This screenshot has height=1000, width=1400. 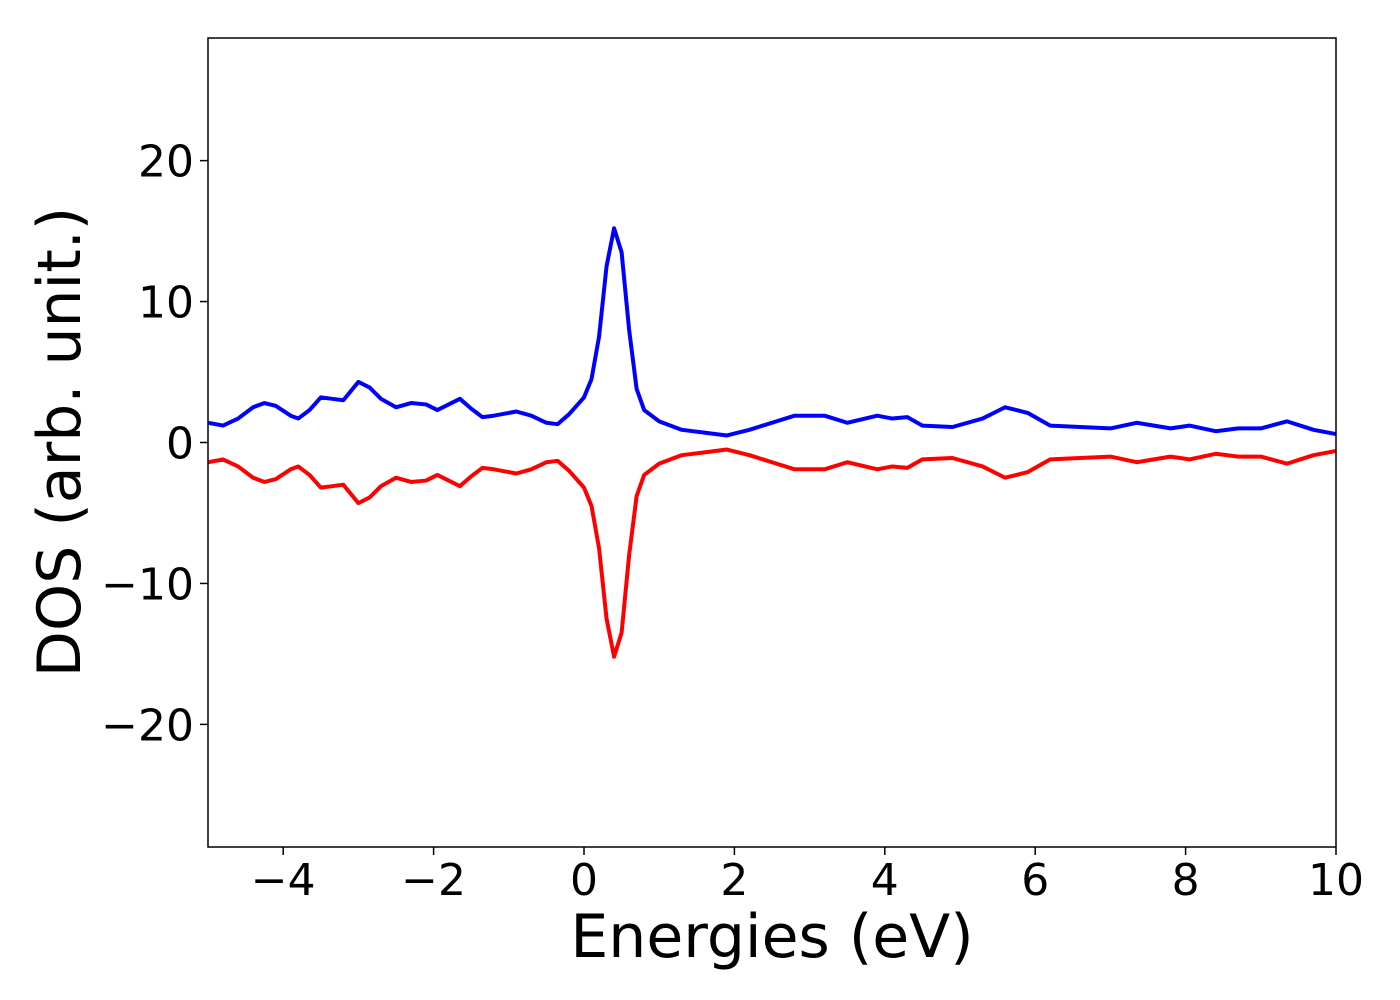 I want to click on y-tick-label: −10, so click(x=147, y=584).